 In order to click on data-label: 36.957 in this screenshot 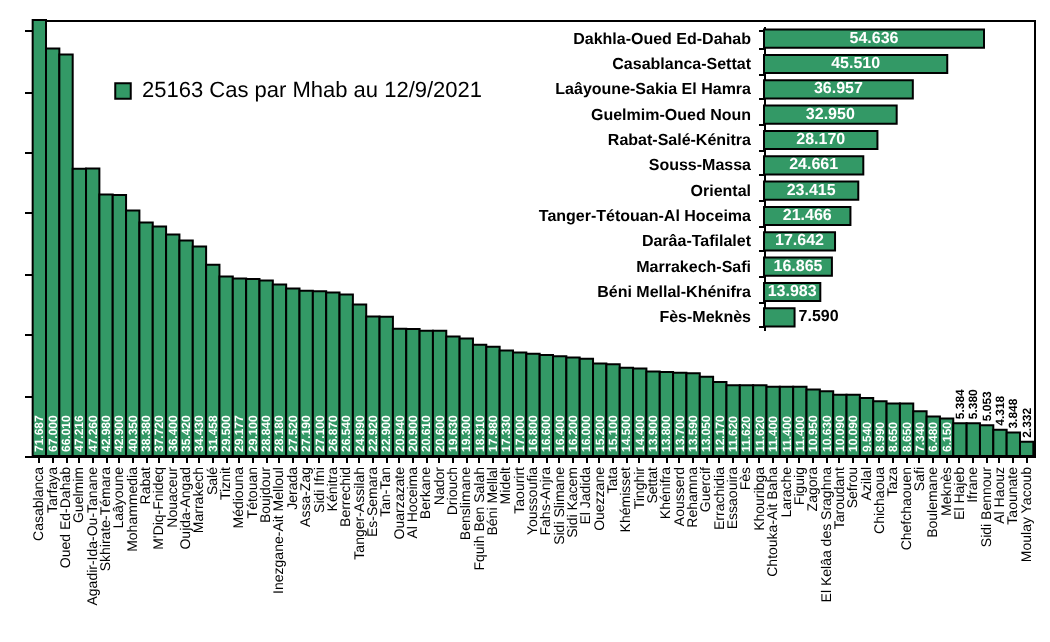, I will do `click(838, 88)`.